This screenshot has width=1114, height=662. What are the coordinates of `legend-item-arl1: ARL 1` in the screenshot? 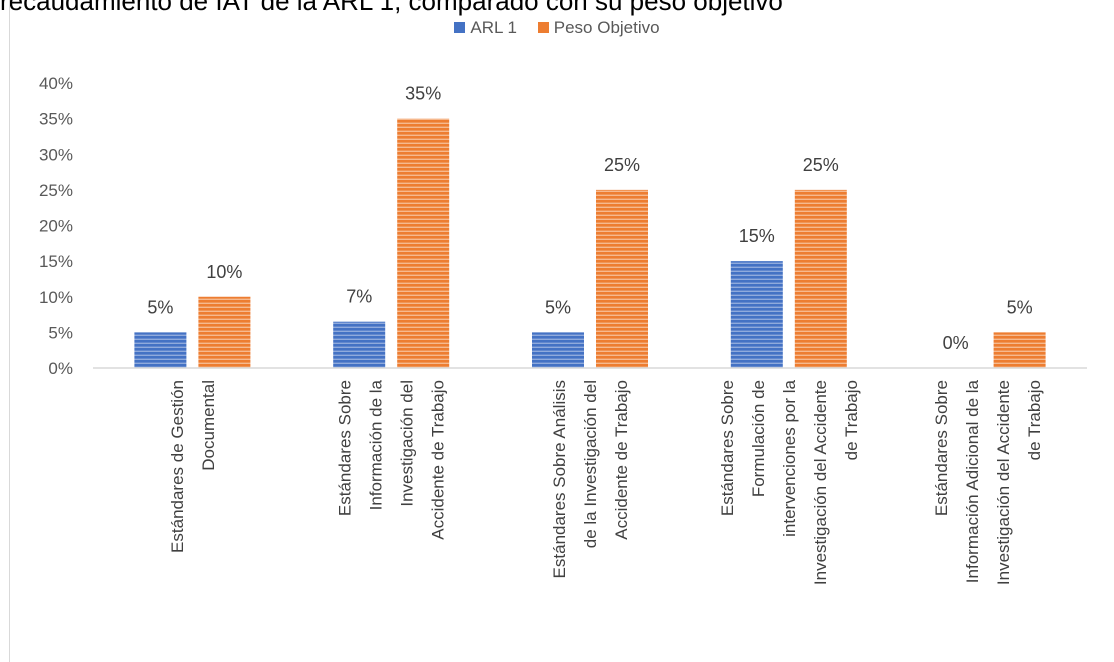 It's located at (485, 28).